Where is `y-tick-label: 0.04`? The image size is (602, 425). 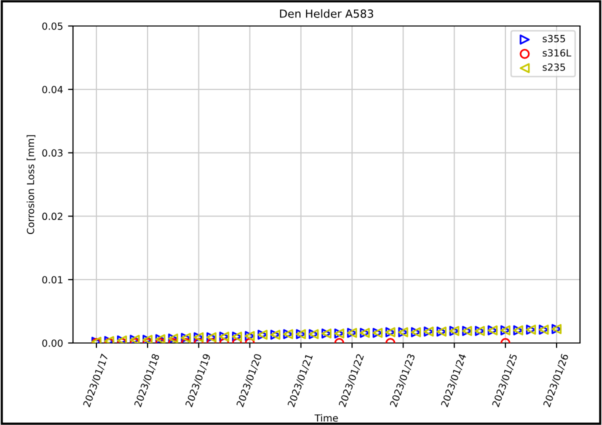 y-tick-label: 0.04 is located at coordinates (52, 90).